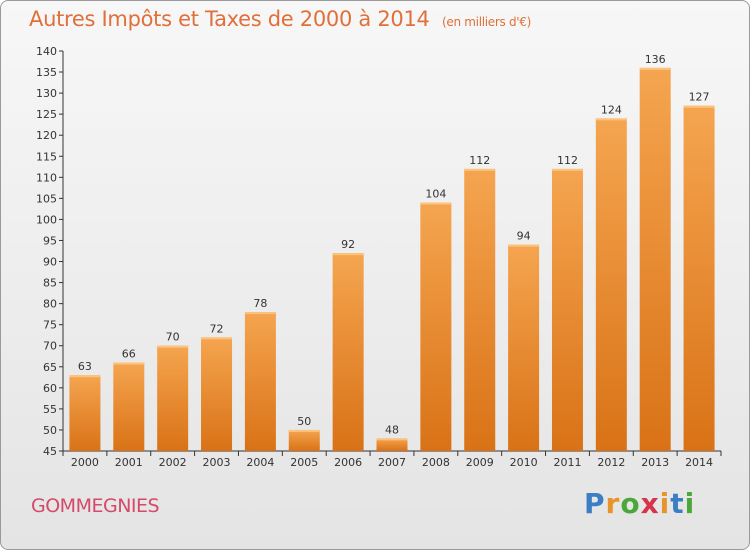  Describe the element at coordinates (392, 462) in the screenshot. I see `x-tick-label: 2007` at that location.